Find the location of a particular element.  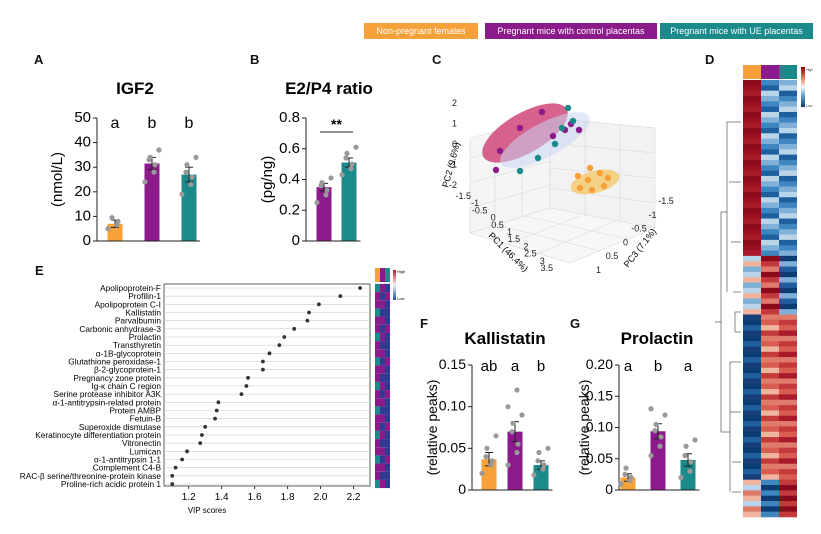

legend-nonpreg: Non-pregnant females is located at coordinates (421, 31).